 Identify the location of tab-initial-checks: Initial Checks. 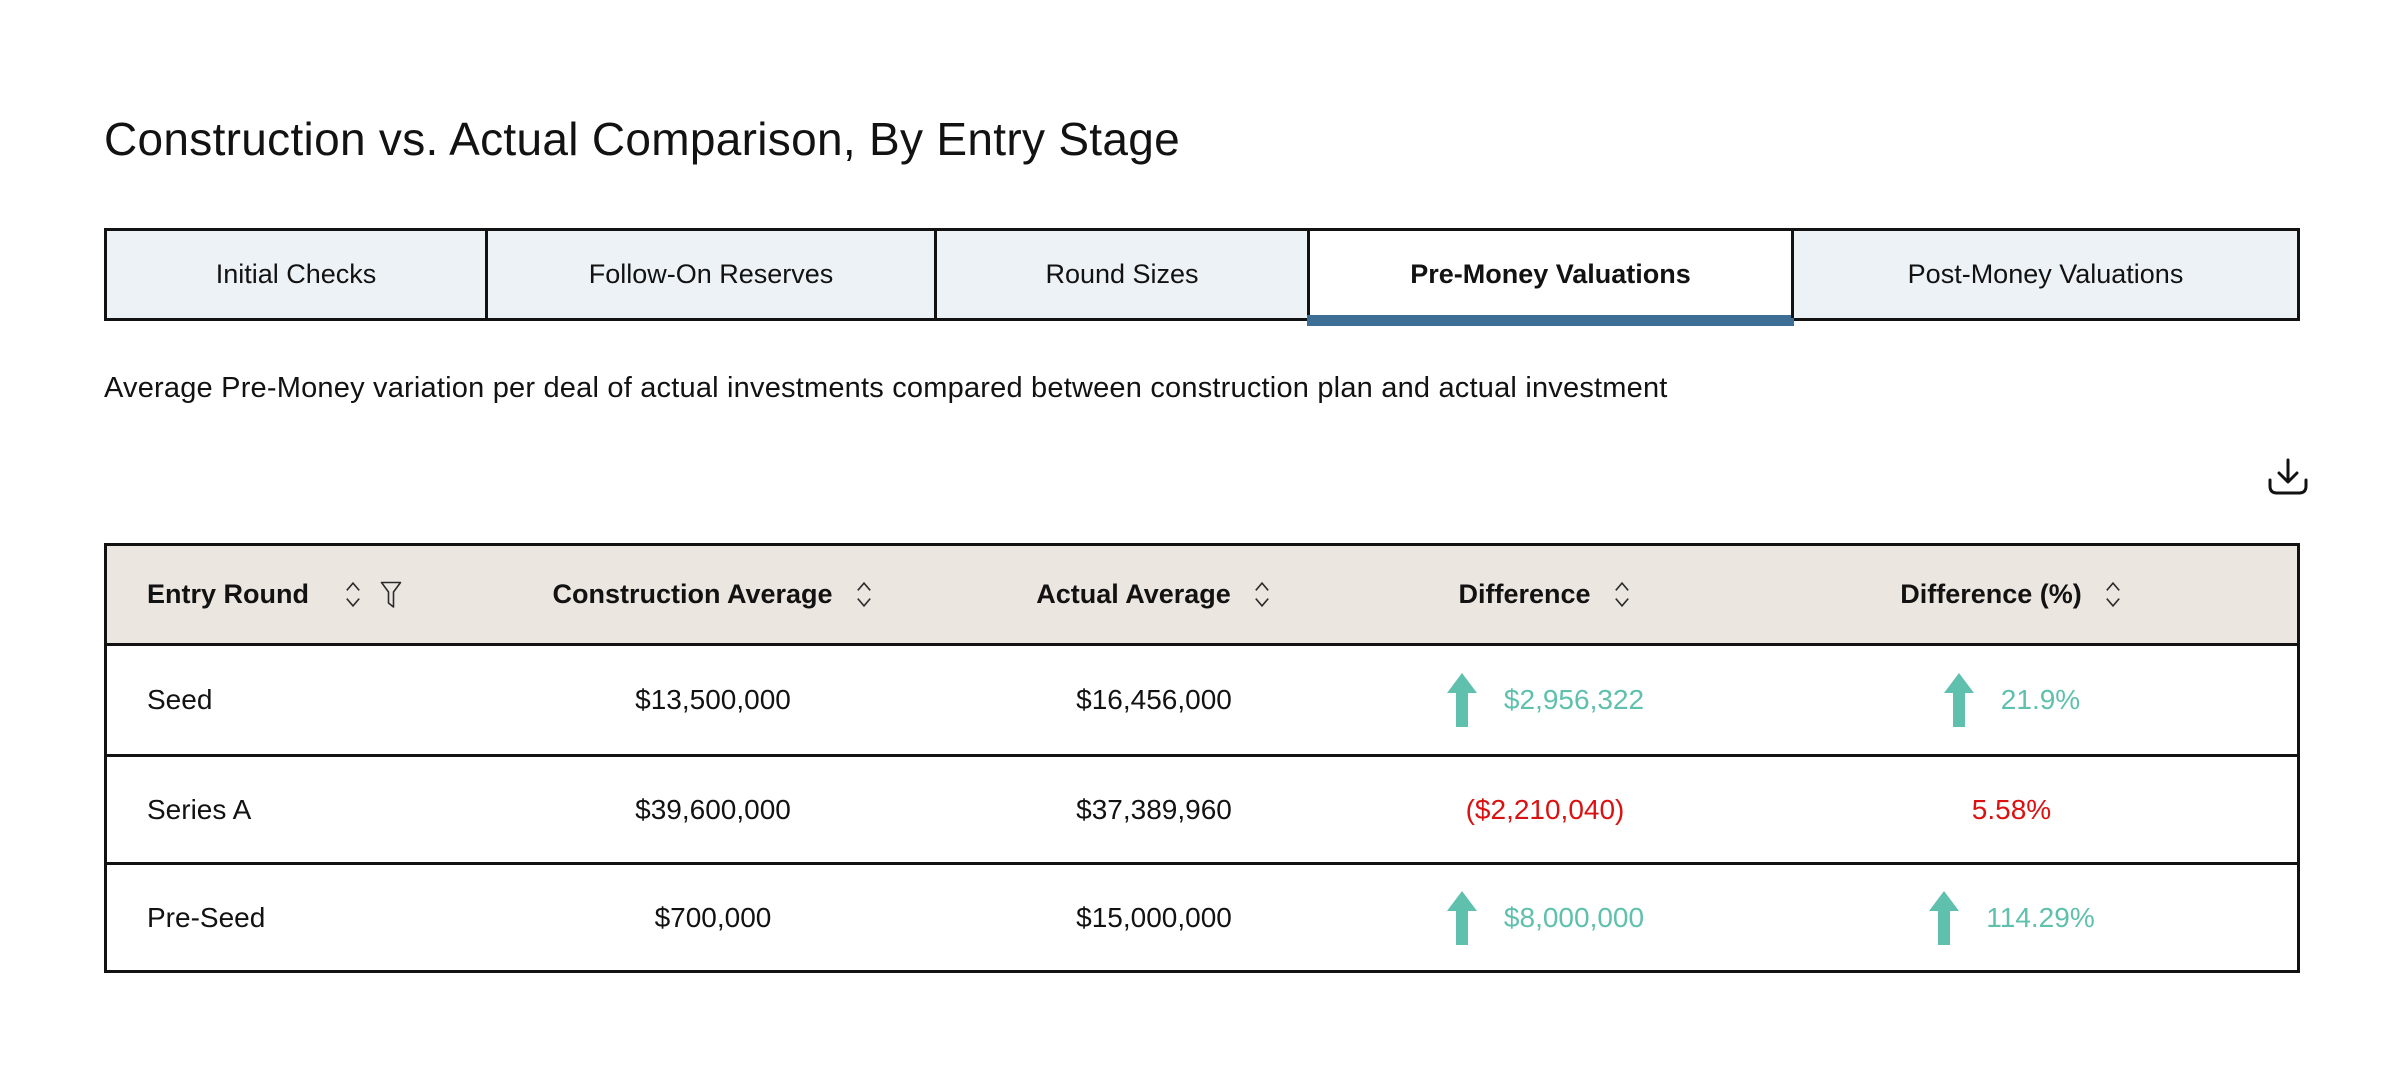
(296, 274).